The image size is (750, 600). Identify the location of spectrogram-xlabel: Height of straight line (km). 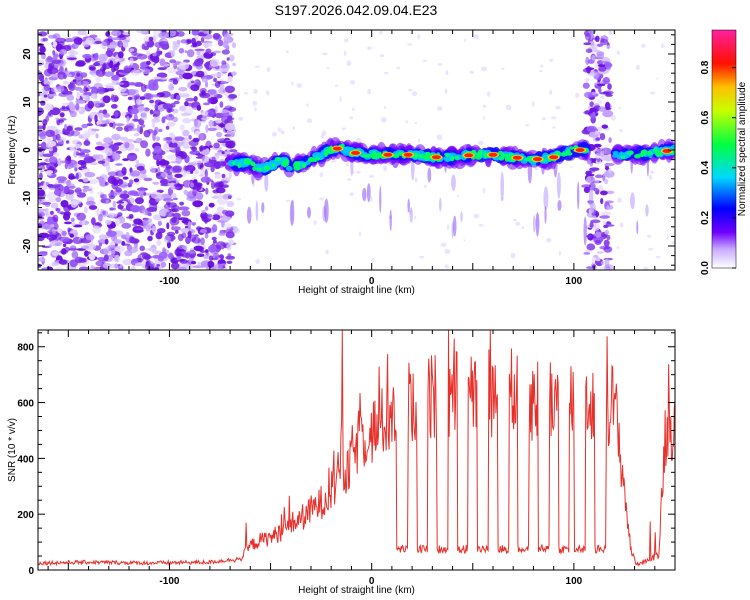
(356, 290).